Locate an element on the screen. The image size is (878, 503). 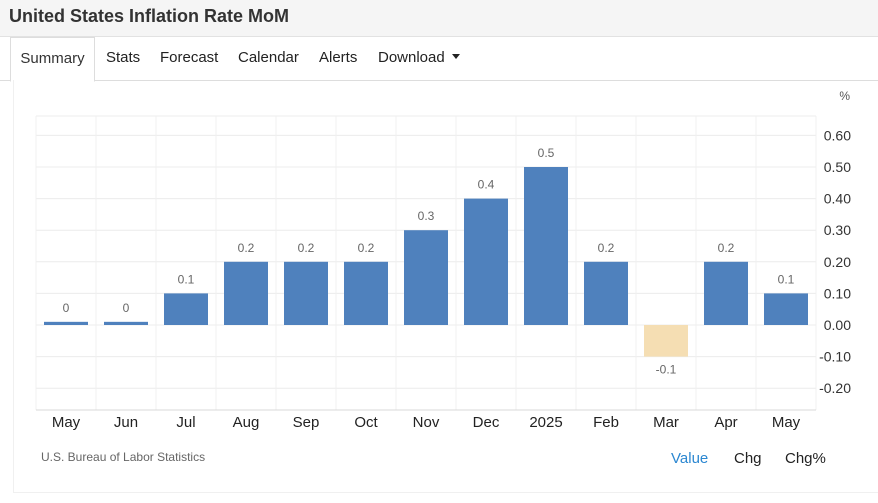
view-option-chg-percent: Chg% is located at coordinates (805, 458).